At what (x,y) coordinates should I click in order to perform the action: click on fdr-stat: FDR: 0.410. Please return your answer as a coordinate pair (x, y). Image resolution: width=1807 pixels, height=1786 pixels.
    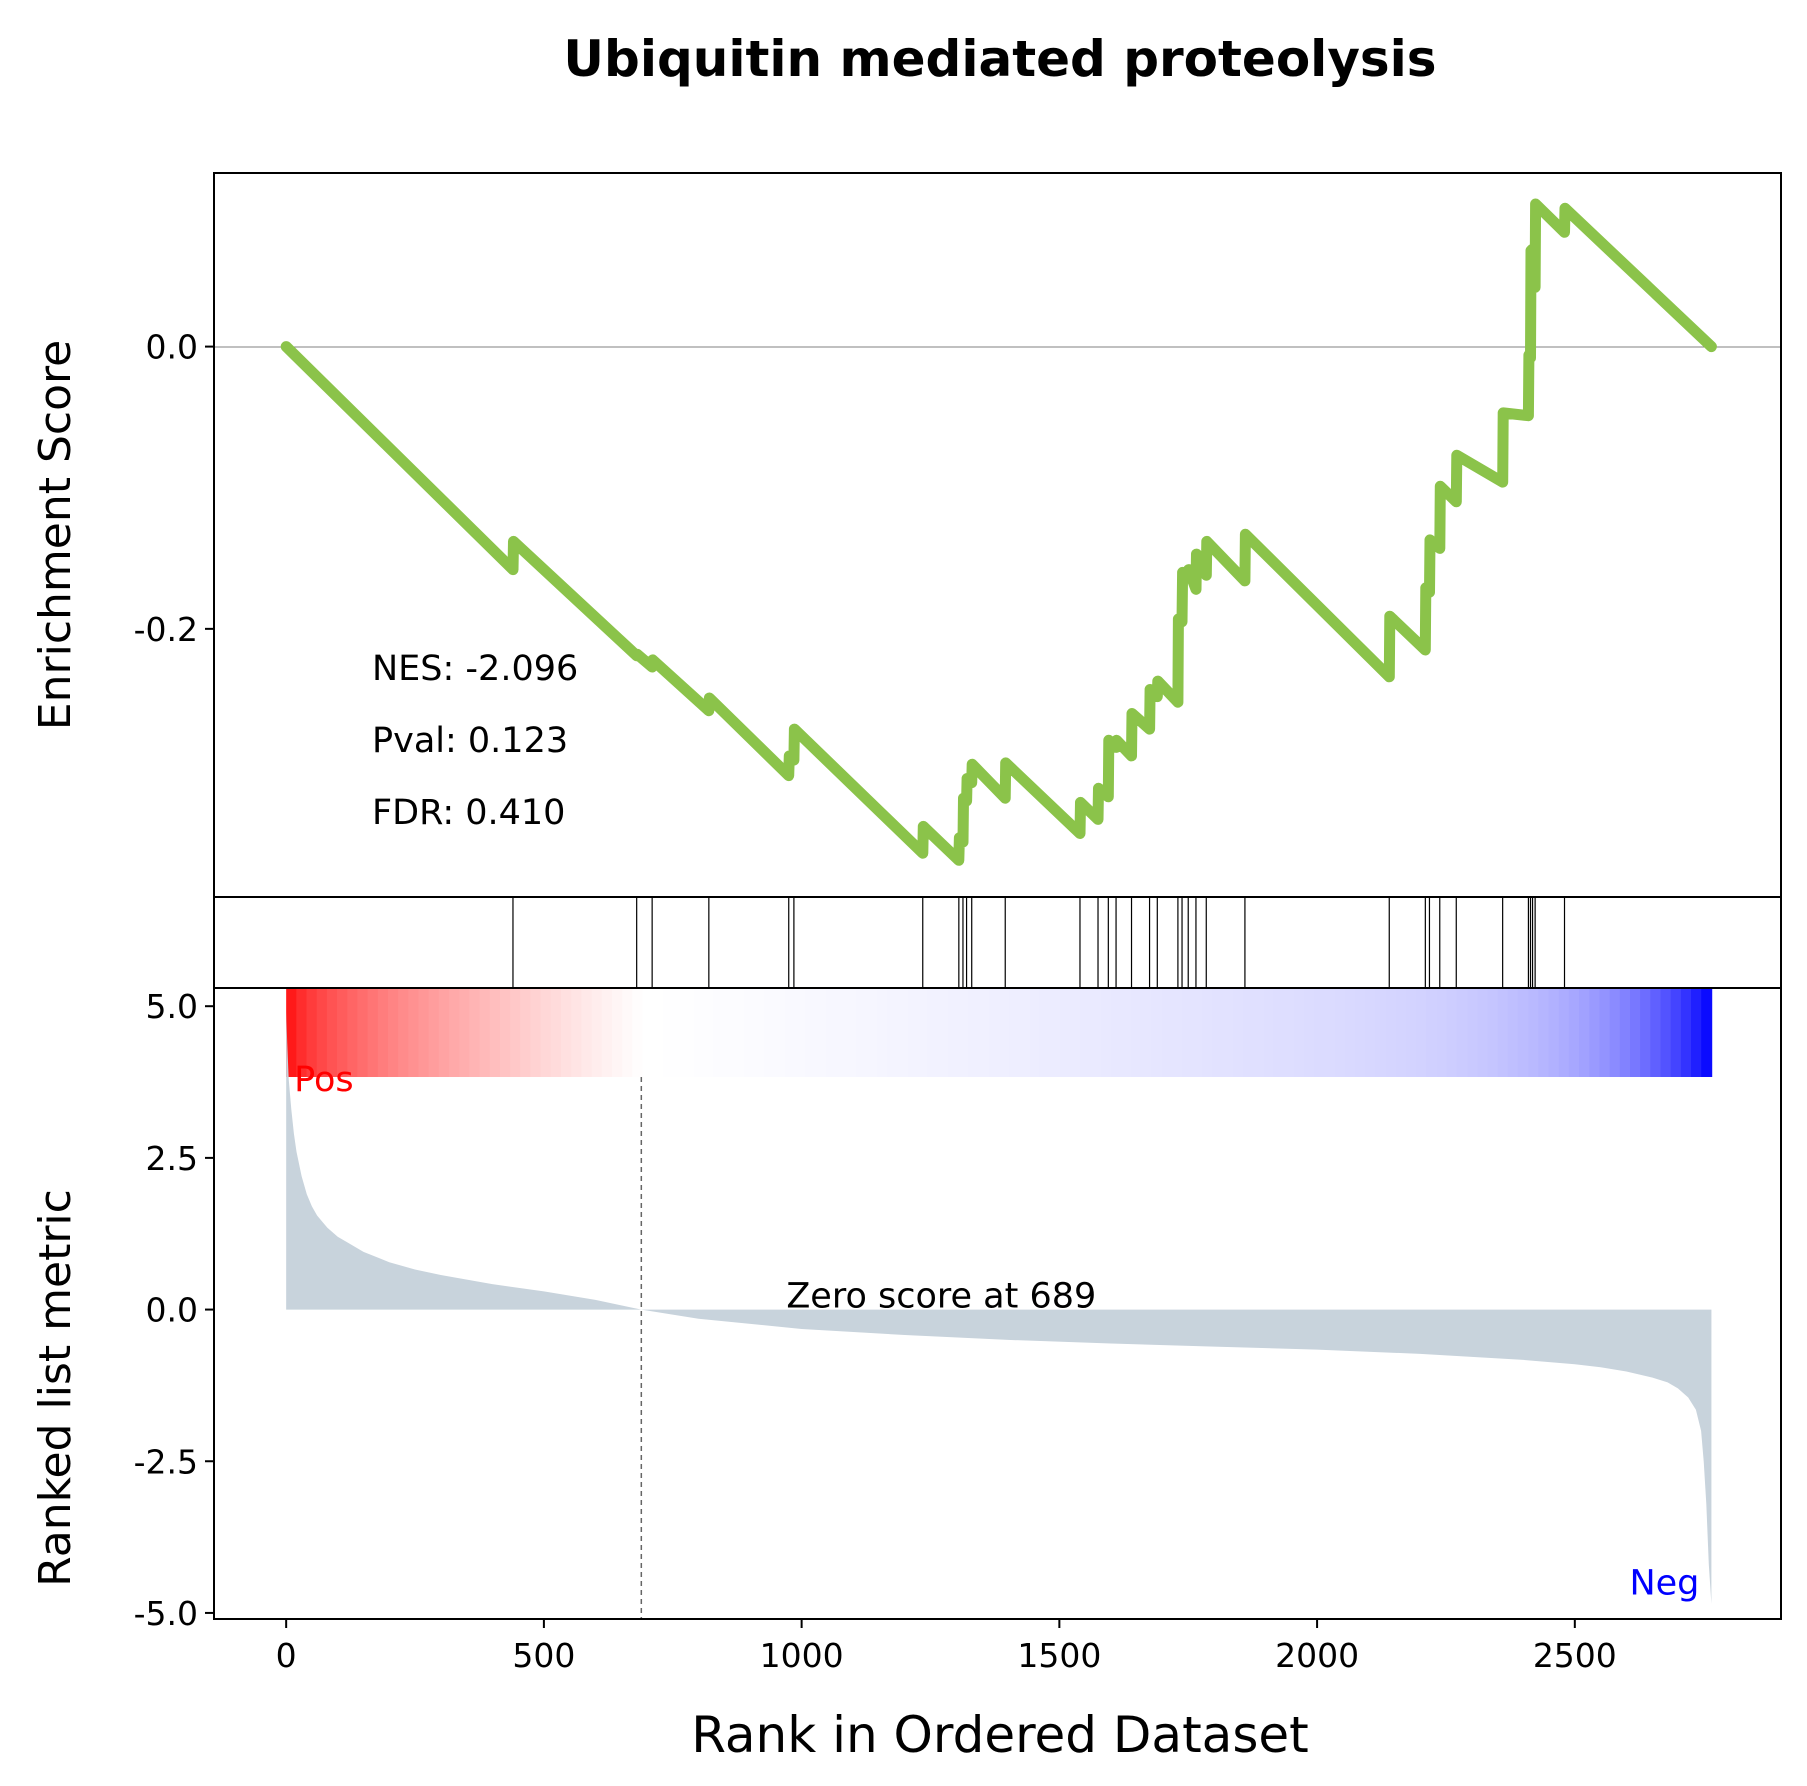
    Looking at the image, I should click on (468, 813).